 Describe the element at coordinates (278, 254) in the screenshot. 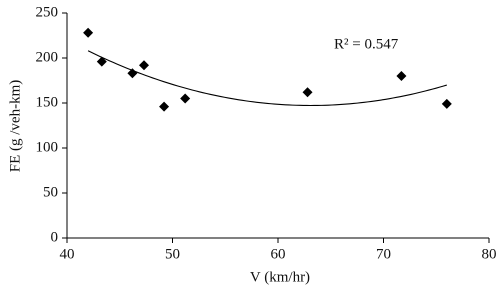

I see `x-tick-label: 60` at that location.